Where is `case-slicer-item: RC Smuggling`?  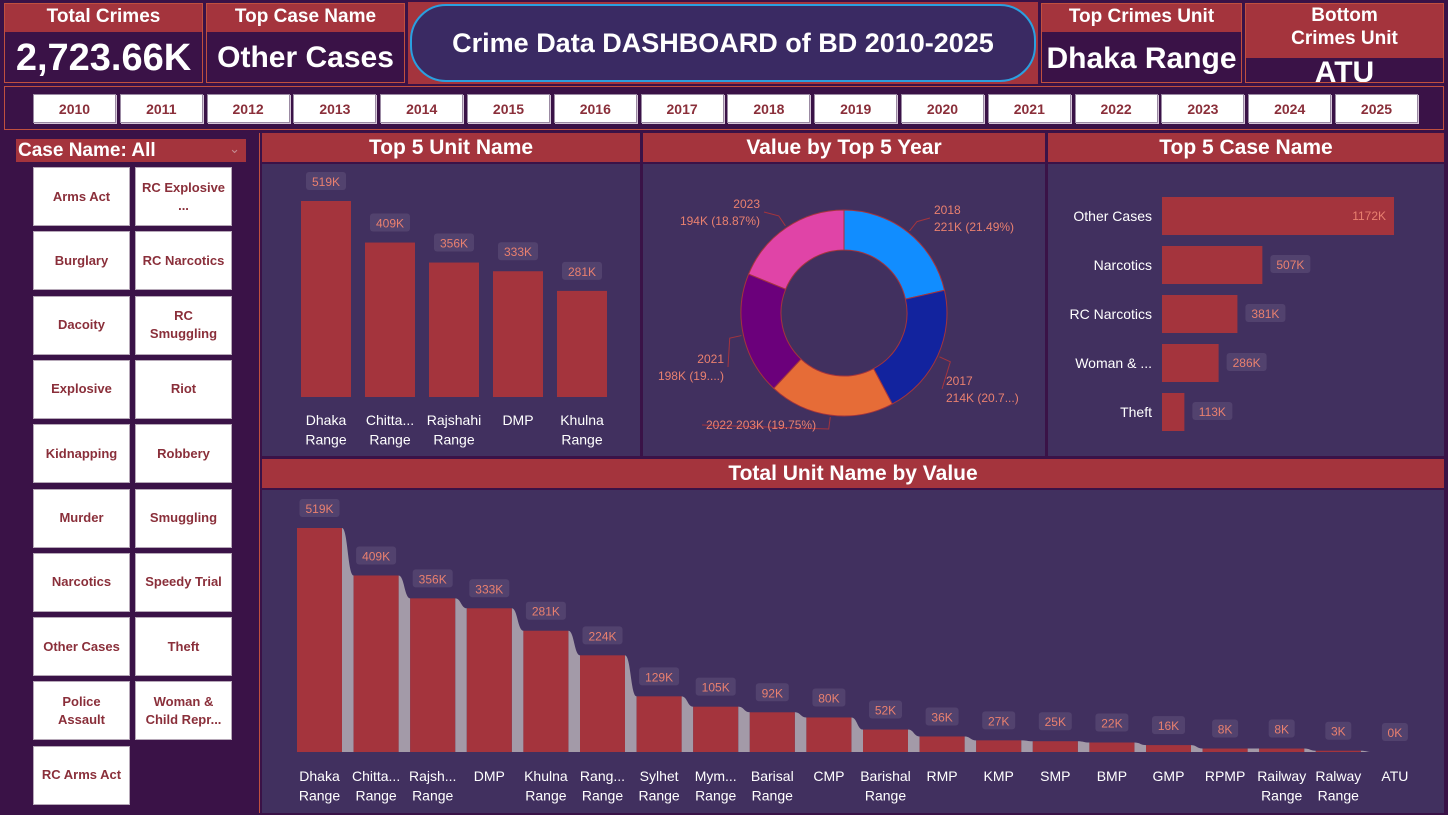
case-slicer-item: RC Smuggling is located at coordinates (183, 325).